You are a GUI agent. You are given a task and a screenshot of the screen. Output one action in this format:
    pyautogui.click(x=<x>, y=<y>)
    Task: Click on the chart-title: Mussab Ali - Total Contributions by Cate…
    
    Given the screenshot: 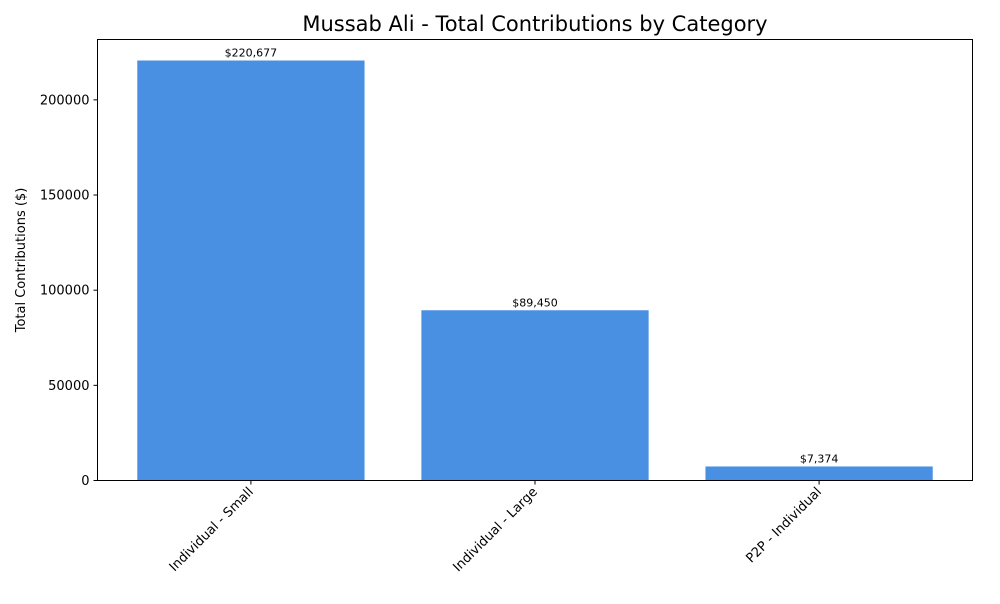 What is the action you would take?
    pyautogui.click(x=534, y=24)
    